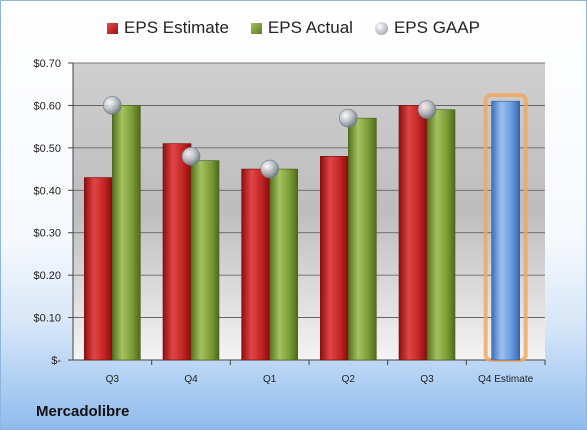  I want to click on x-category-label: Q1, so click(270, 379).